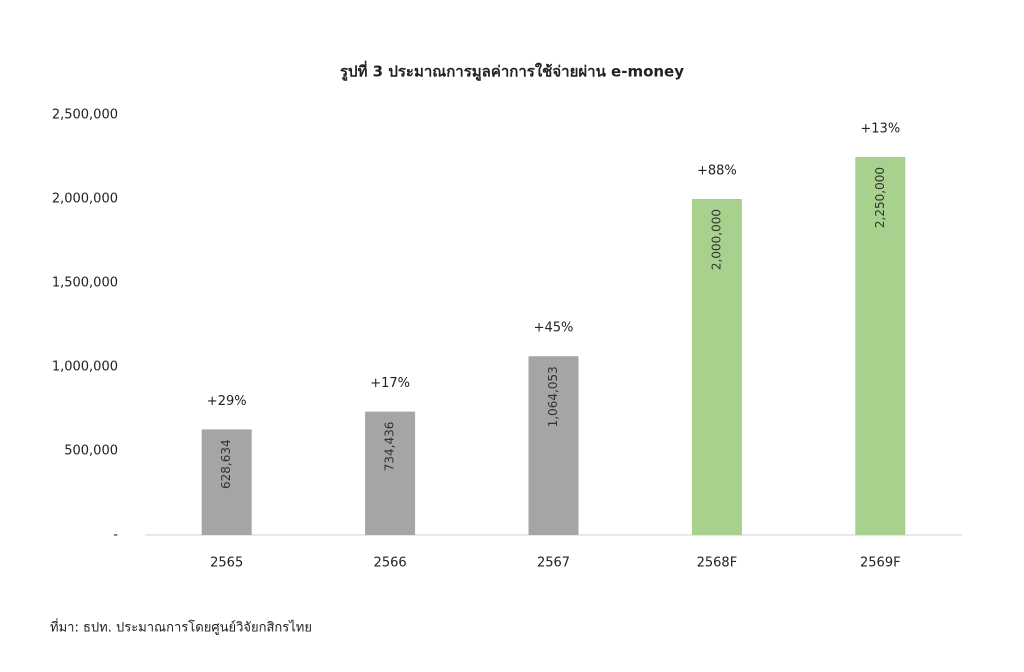 This screenshot has width=1024, height=672. I want to click on growth-annotation: +17%, so click(390, 383).